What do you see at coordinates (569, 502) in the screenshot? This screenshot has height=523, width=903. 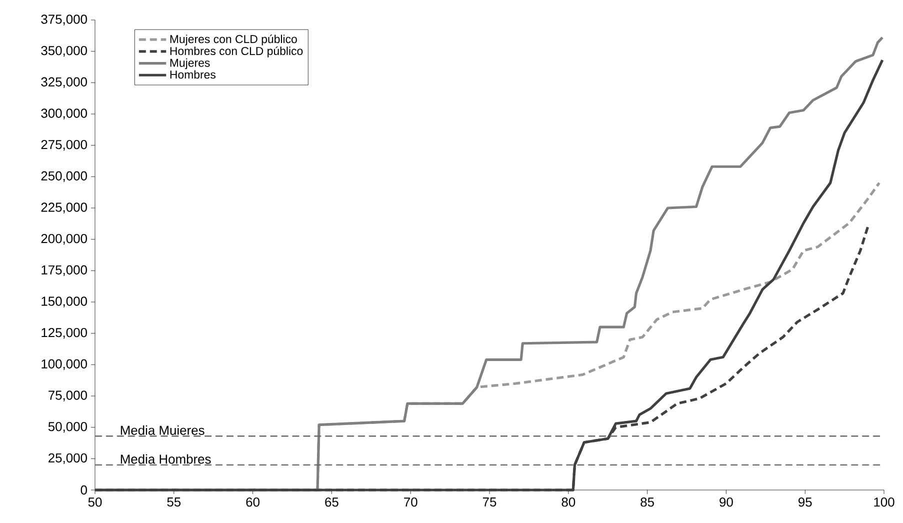 I see `x-tick-label: 80` at bounding box center [569, 502].